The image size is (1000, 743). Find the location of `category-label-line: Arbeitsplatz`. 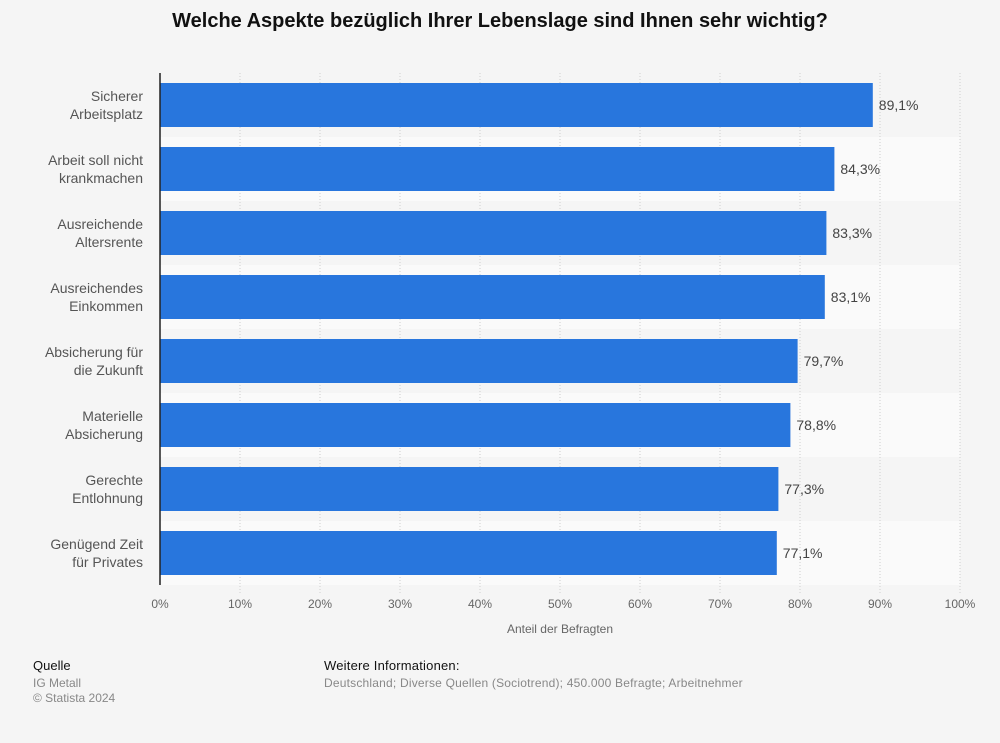

category-label-line: Arbeitsplatz is located at coordinates (106, 114).